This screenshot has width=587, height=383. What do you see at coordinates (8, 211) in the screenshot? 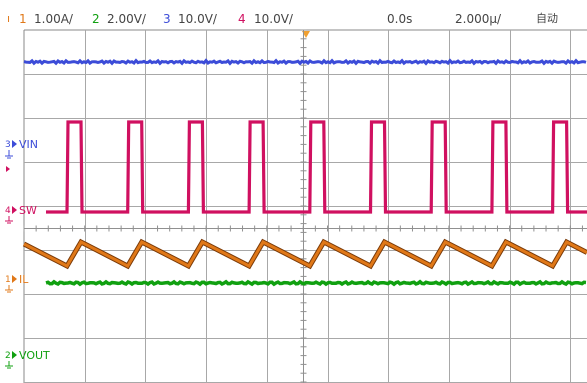
I see `svg-text: 4` at bounding box center [8, 211].